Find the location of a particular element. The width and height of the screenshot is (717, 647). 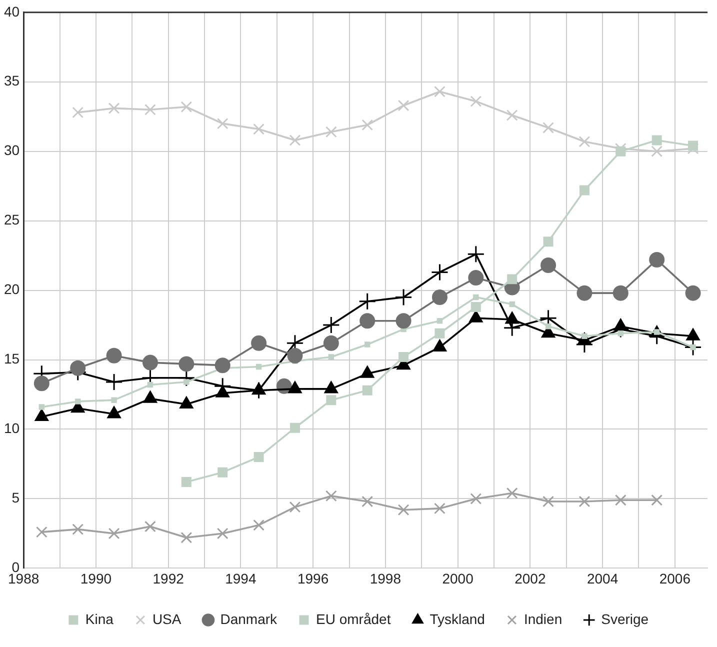

x-tick-label: 1990 is located at coordinates (96, 578).